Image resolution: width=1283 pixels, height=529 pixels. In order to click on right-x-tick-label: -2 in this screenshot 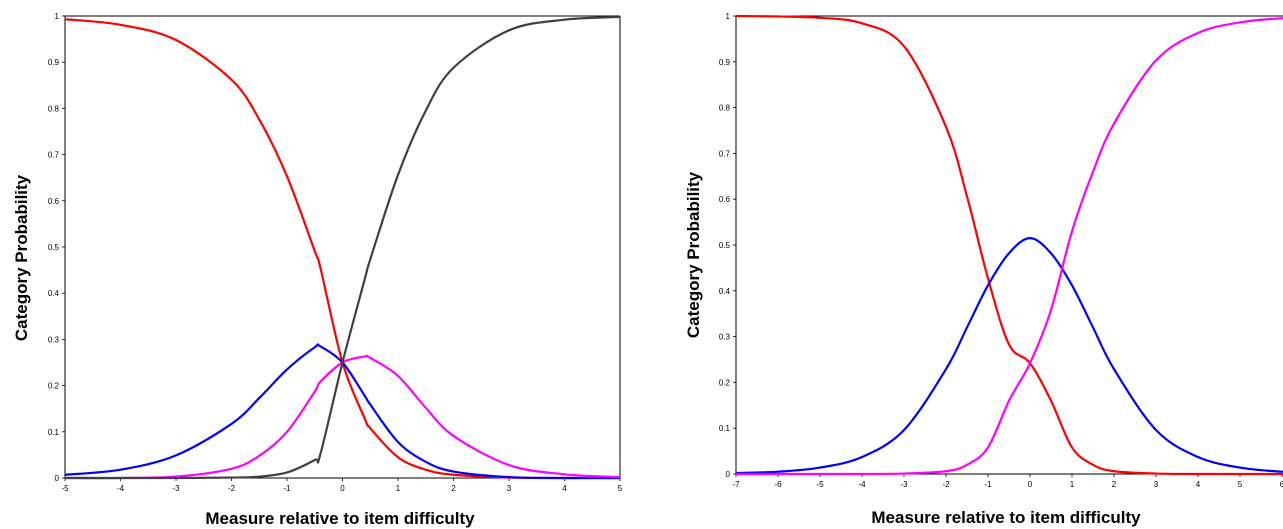, I will do `click(946, 484)`.